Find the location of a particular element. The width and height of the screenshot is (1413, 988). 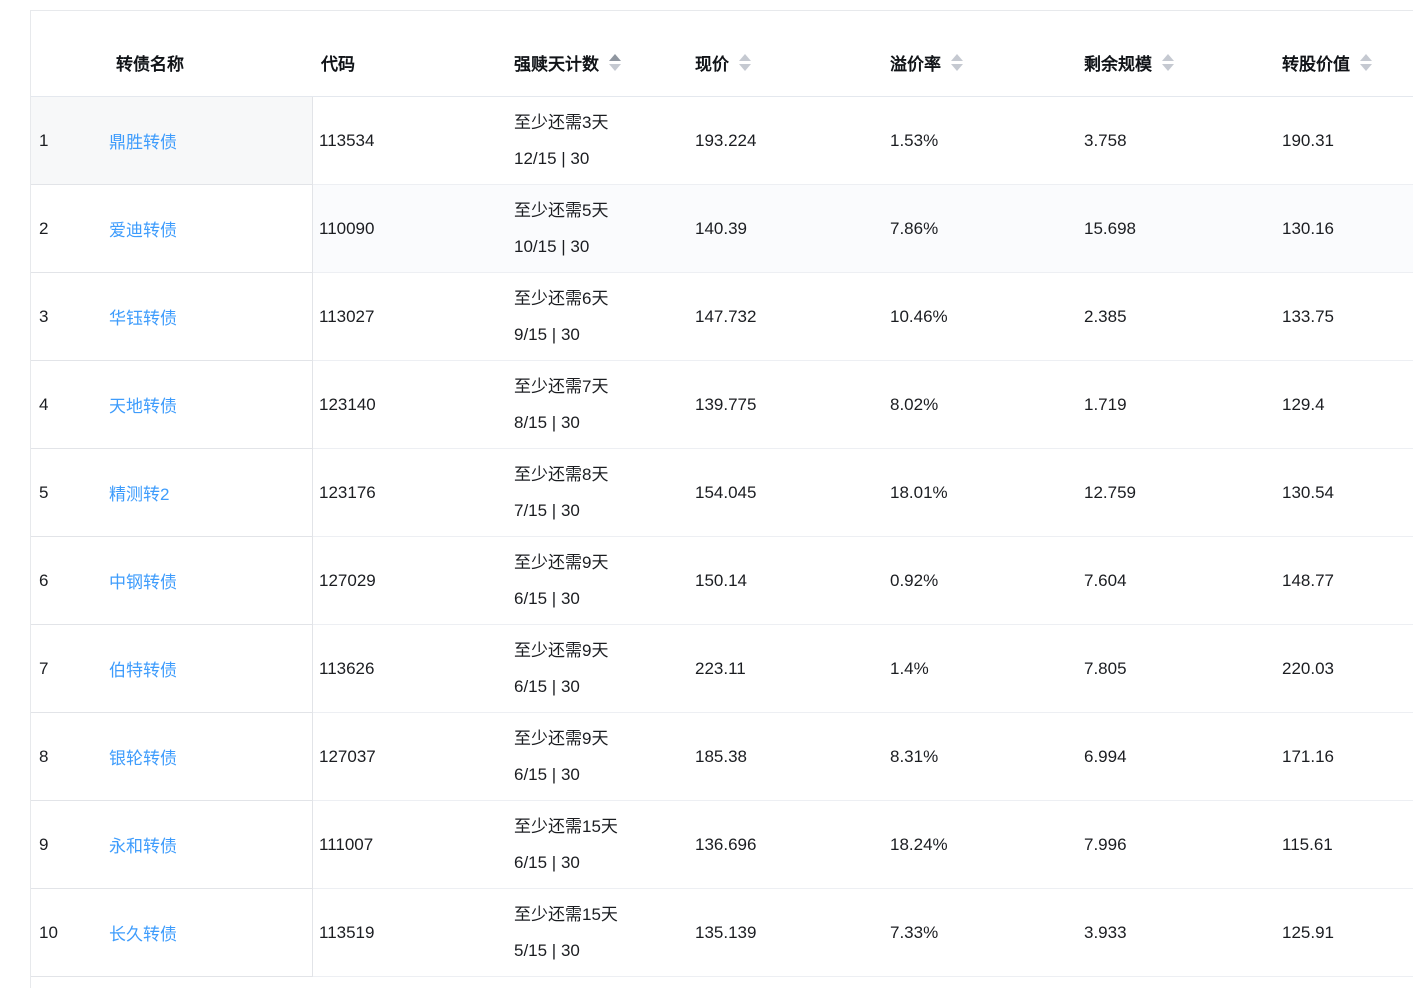

redemption-day-count: 5/15 | 30 is located at coordinates (547, 950).